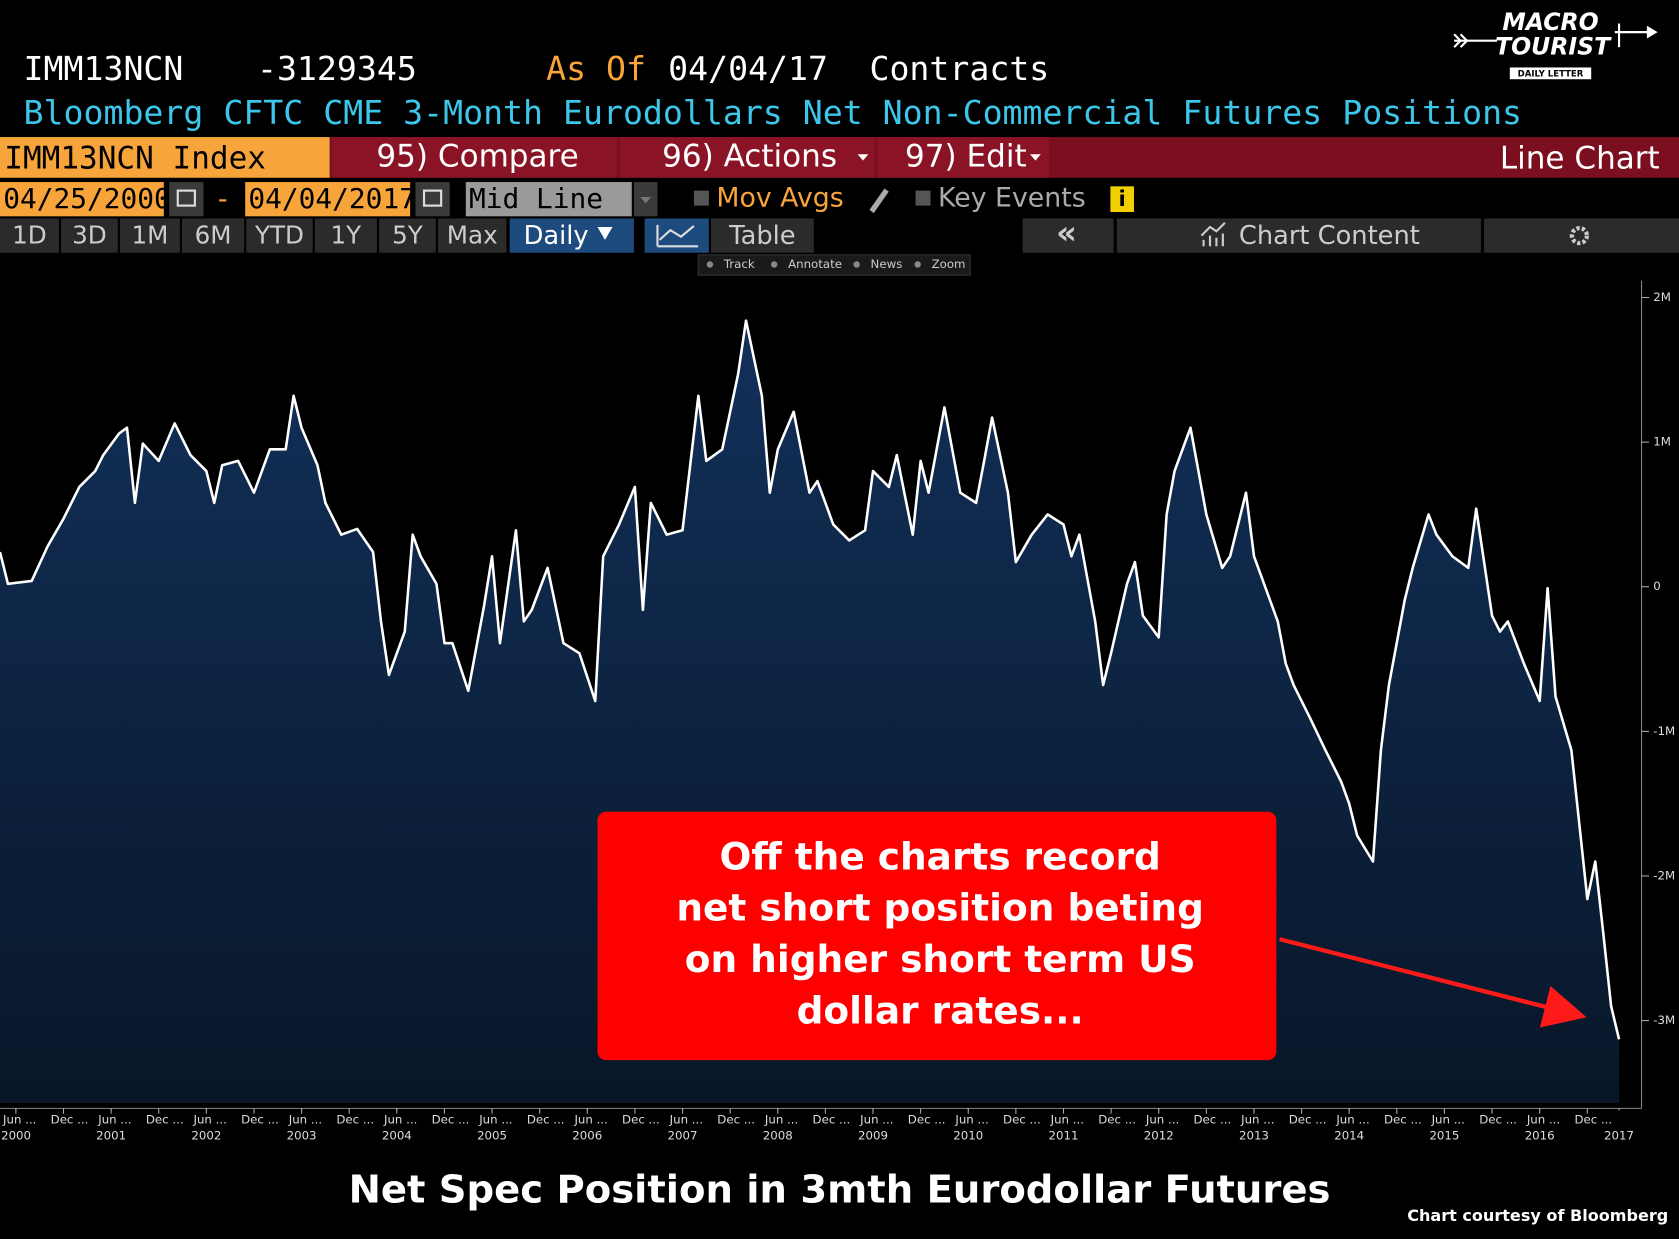  Describe the element at coordinates (1580, 159) in the screenshot. I see `view-label: Line Chart` at that location.